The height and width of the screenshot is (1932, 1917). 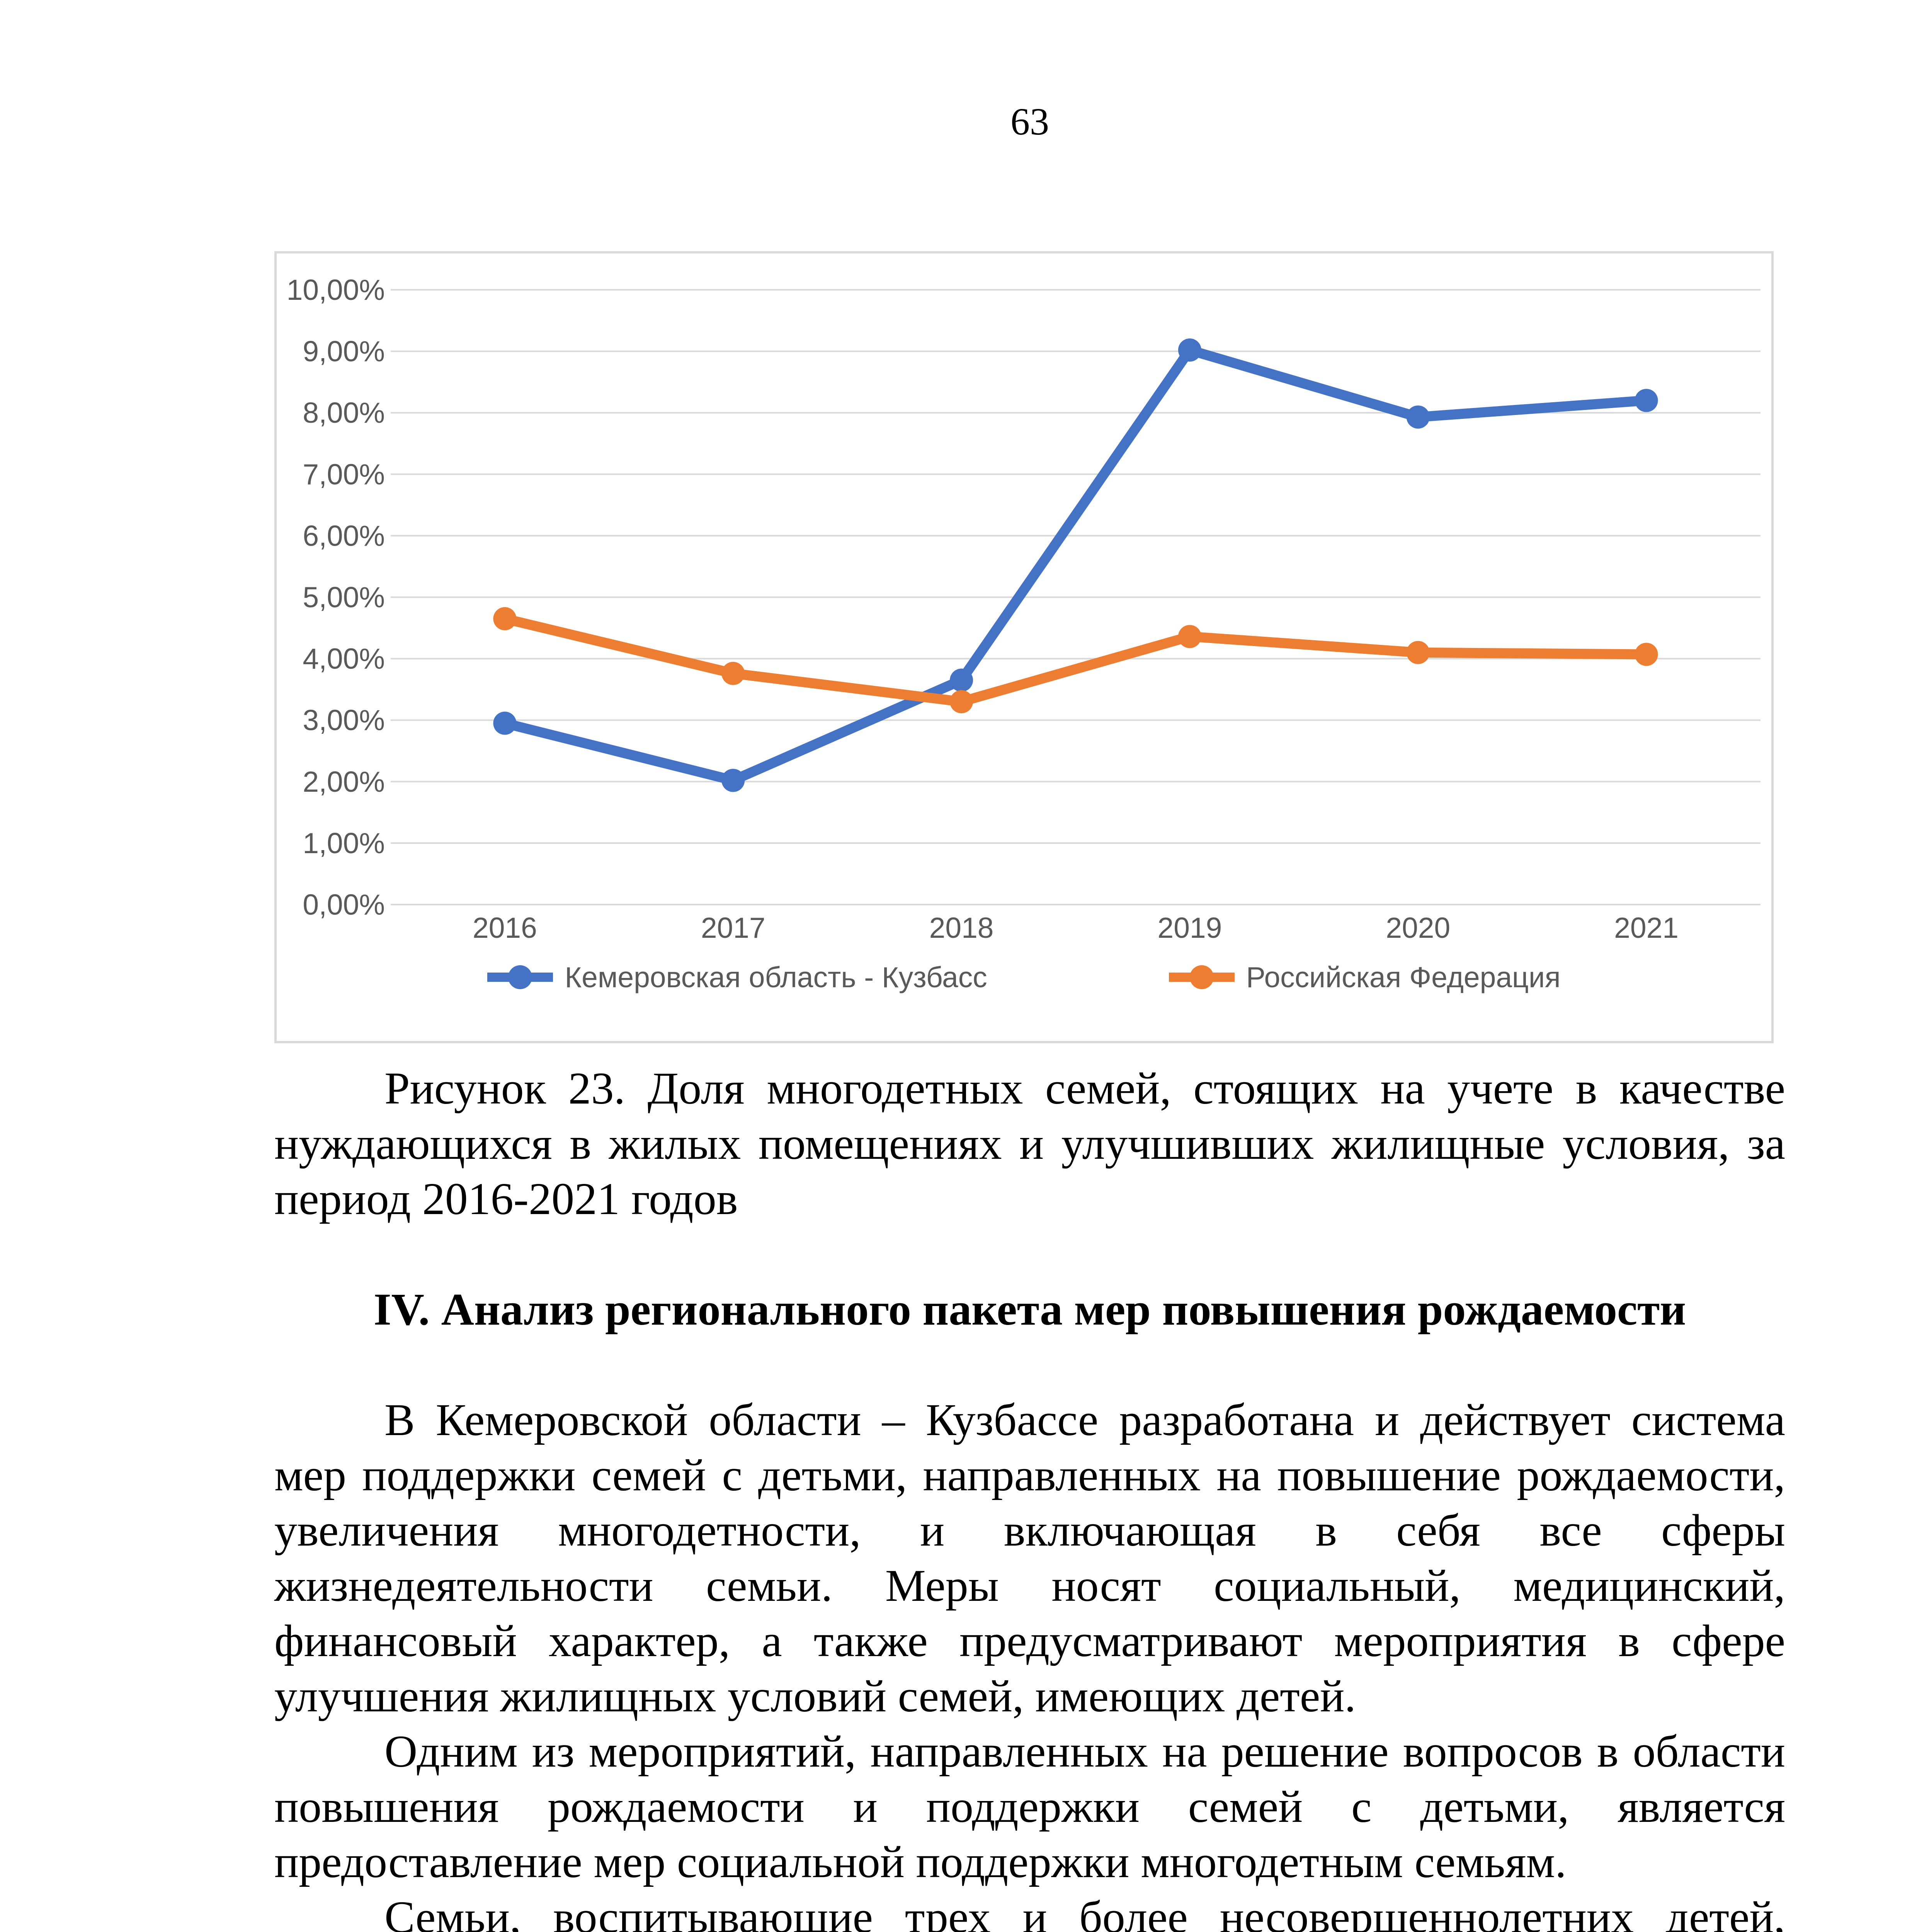 I want to click on y-axis-tick-label: 1,00%, so click(x=344, y=843).